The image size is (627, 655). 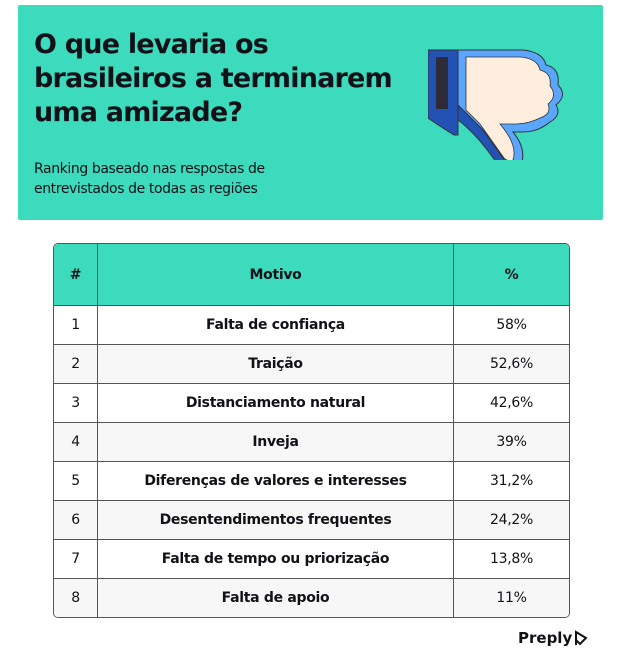 I want to click on table-row: 8 Falta de apoio 11%, so click(x=311, y=598).